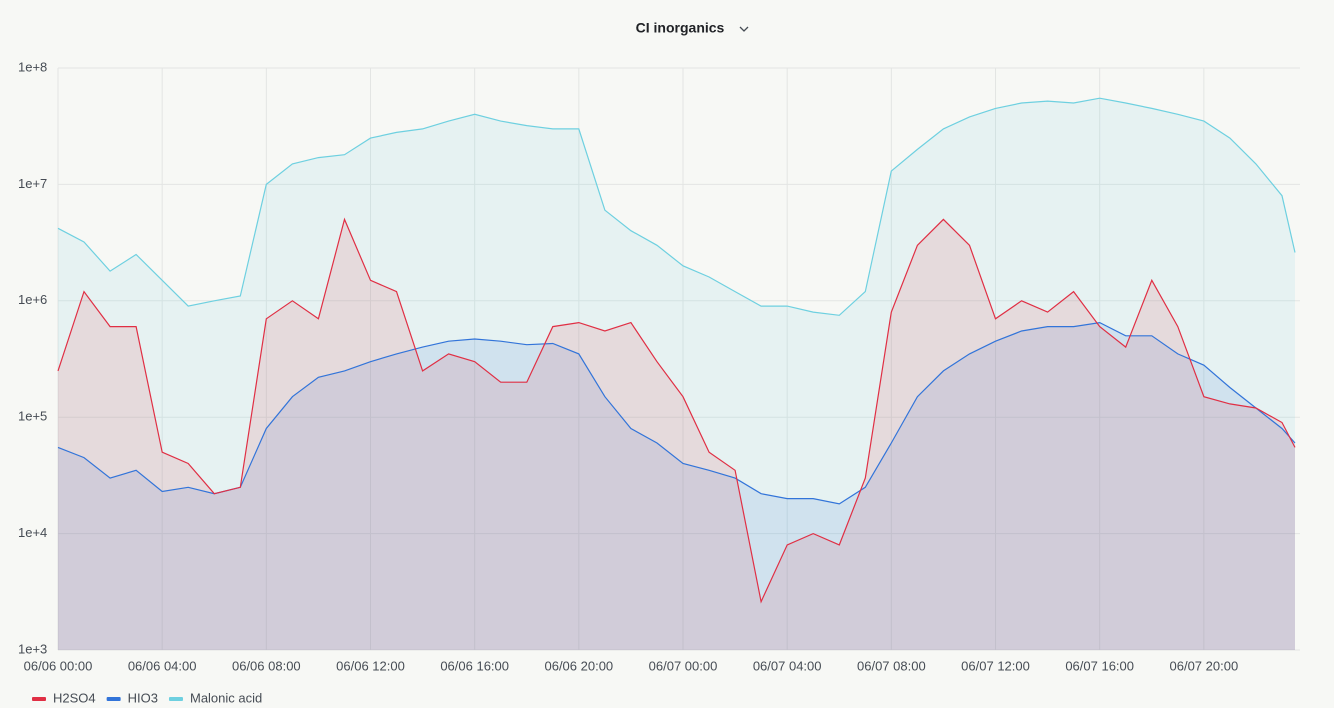 The width and height of the screenshot is (1334, 708). Describe the element at coordinates (266, 665) in the screenshot. I see `x-tick-label: 06/06 08:00` at that location.